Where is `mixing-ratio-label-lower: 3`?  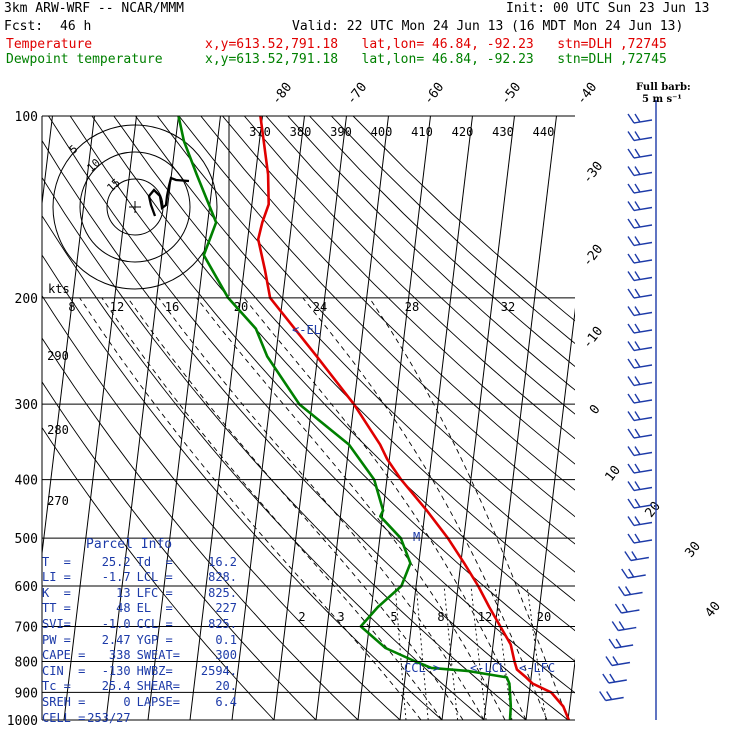
mixing-ratio-label-lower: 3 is located at coordinates (340, 617).